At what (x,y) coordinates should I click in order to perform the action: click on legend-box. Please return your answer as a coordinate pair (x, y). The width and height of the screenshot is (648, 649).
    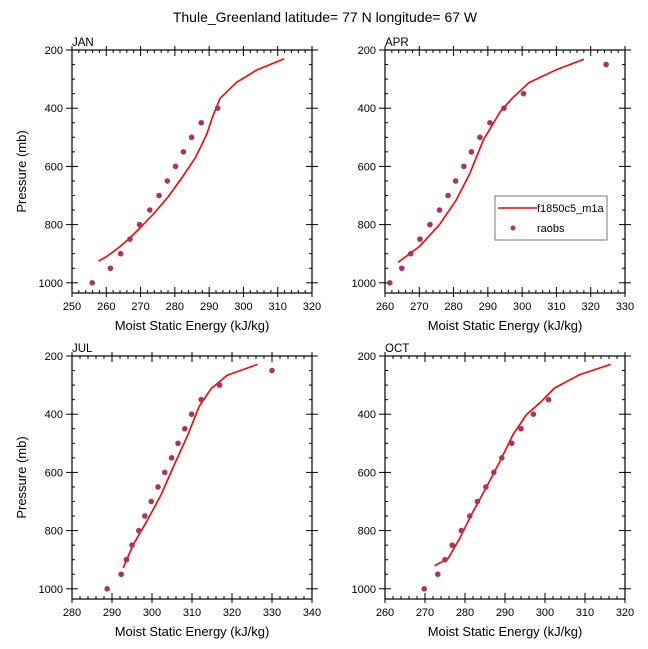
    Looking at the image, I should click on (551, 218).